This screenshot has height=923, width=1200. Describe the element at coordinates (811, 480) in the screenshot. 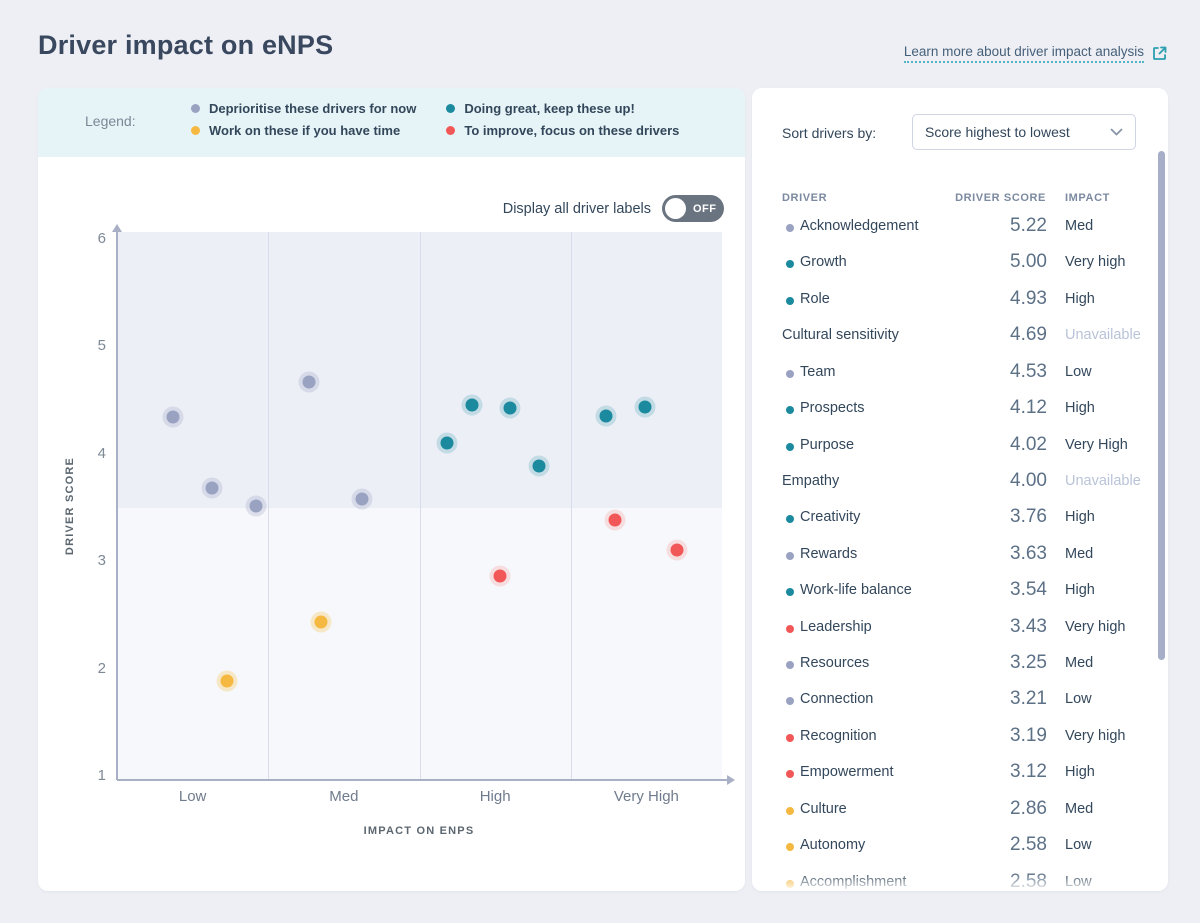

I see `driver-name: Empathy` at that location.